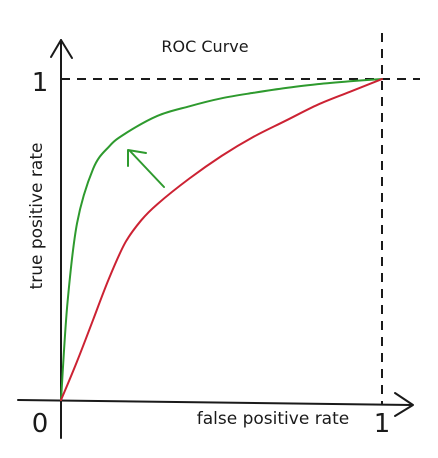 The width and height of the screenshot is (438, 458). Describe the element at coordinates (273, 419) in the screenshot. I see `x-axis-label: false positive rate` at that location.